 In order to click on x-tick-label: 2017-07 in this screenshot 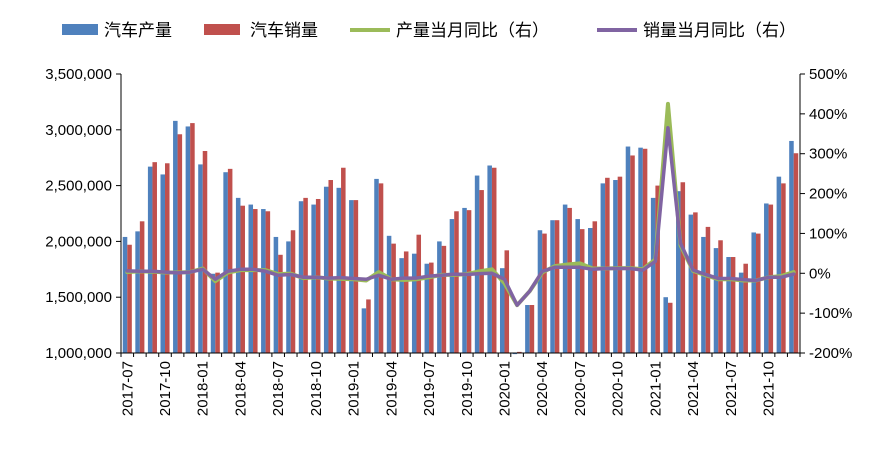, I will do `click(127, 388)`.